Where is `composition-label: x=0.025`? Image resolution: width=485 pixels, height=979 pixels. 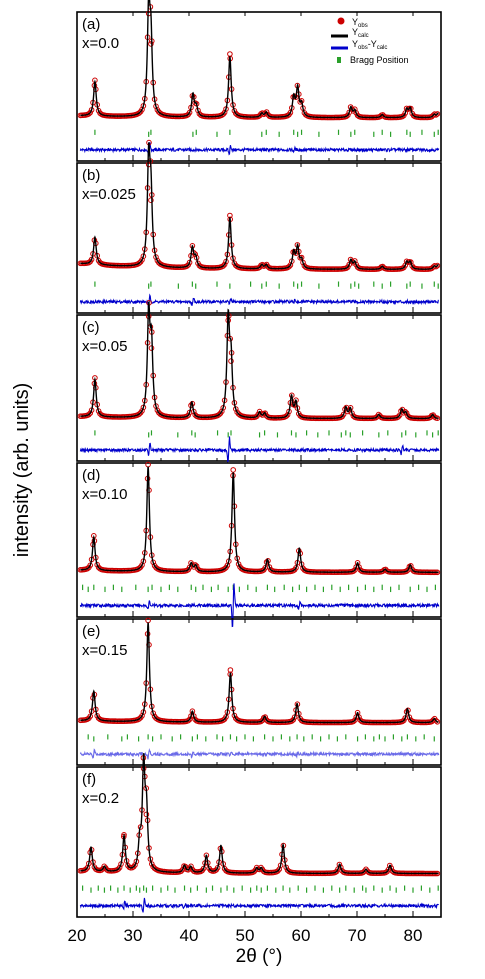
composition-label: x=0.025 is located at coordinates (109, 194).